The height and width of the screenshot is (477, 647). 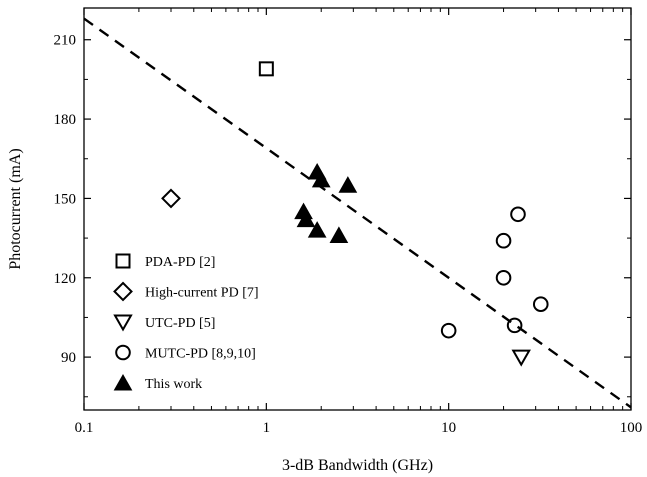 I want to click on x-tick-label: 1, so click(x=267, y=428).